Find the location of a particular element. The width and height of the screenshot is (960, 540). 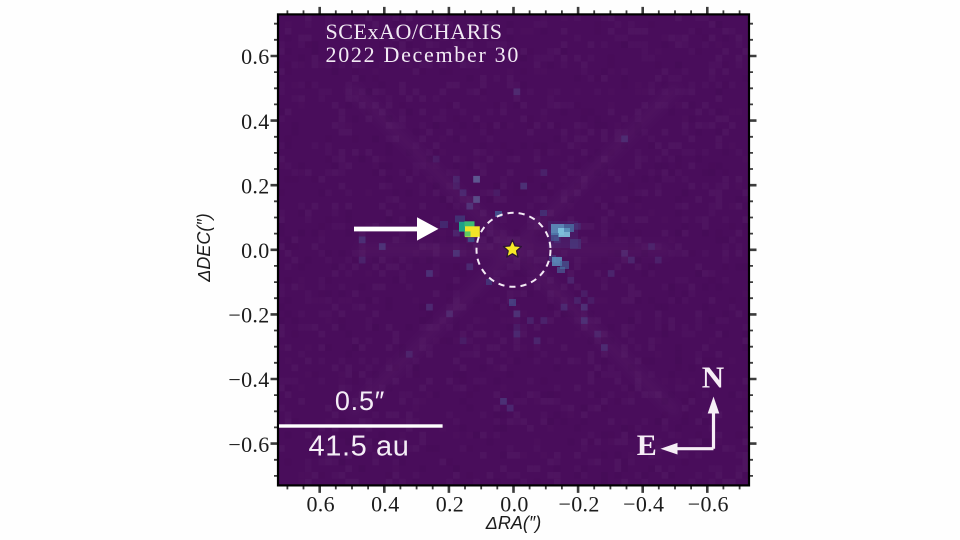

svg-text: 2022 December 30 is located at coordinates (423, 54).